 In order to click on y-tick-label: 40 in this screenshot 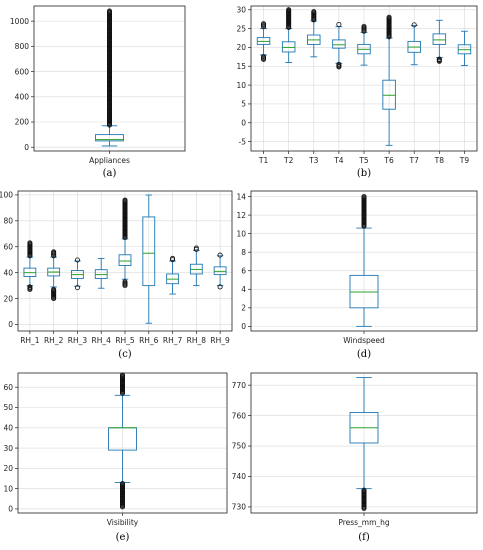, I will do `click(8, 272)`.